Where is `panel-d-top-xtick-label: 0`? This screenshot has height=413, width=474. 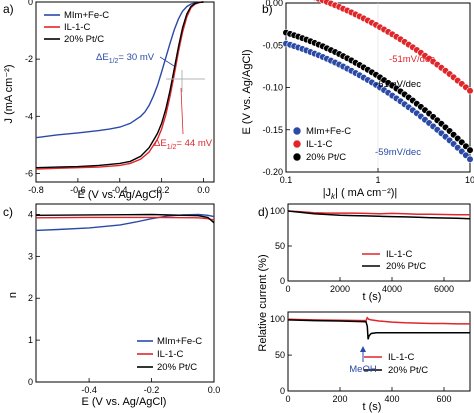
panel-d-top-xtick-label: 0 is located at coordinates (287, 289).